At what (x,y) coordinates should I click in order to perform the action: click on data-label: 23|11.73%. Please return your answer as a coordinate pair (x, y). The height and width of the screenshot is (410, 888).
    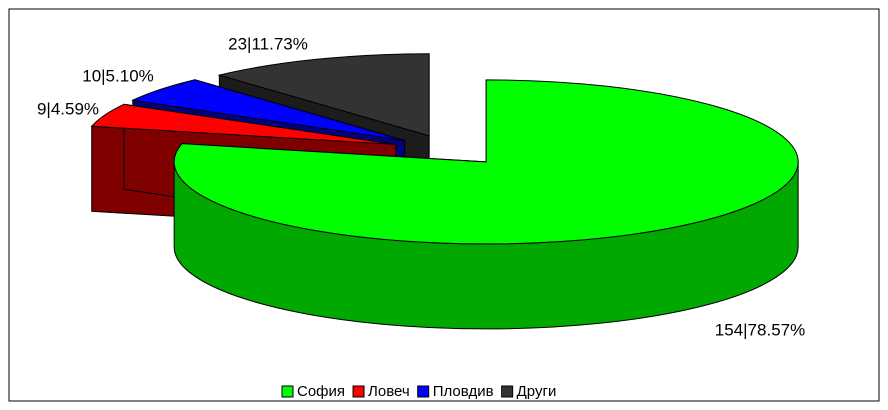
    Looking at the image, I should click on (268, 43).